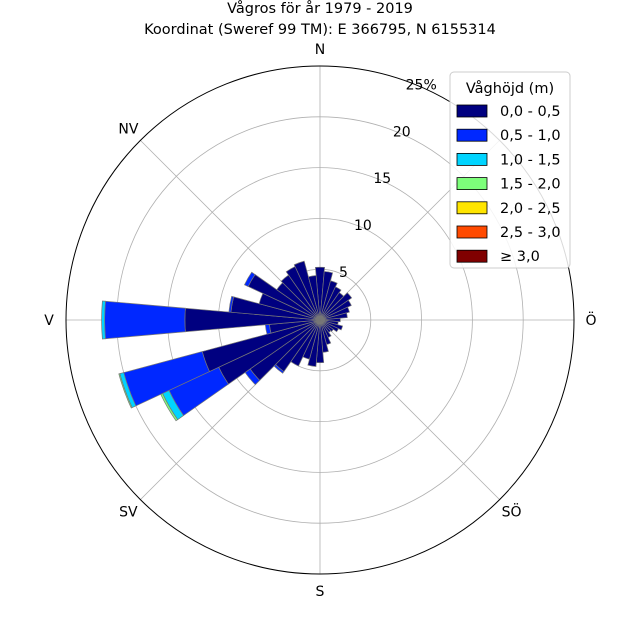  Describe the element at coordinates (530, 160) in the screenshot. I see `legend-label: 1,0 - 1,5` at that location.